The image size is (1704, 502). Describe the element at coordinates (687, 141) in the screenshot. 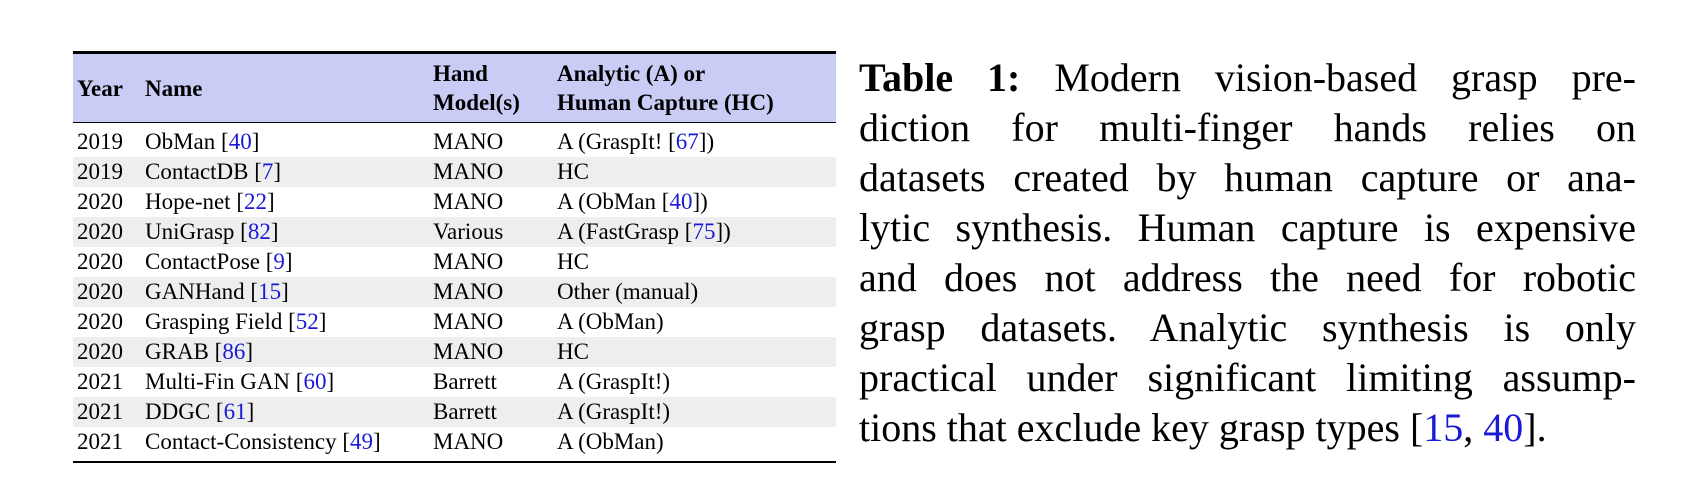

I see `citation-link: 67` at that location.